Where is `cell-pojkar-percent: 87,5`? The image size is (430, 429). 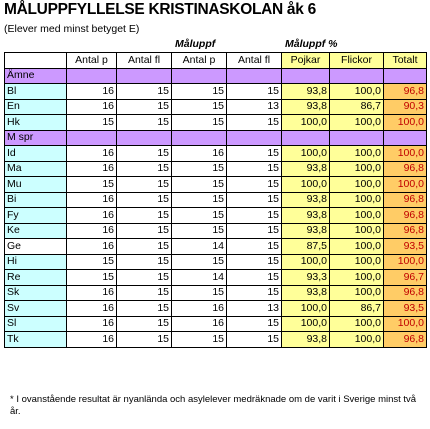
cell-pojkar-percent: 87,5 is located at coordinates (305, 246).